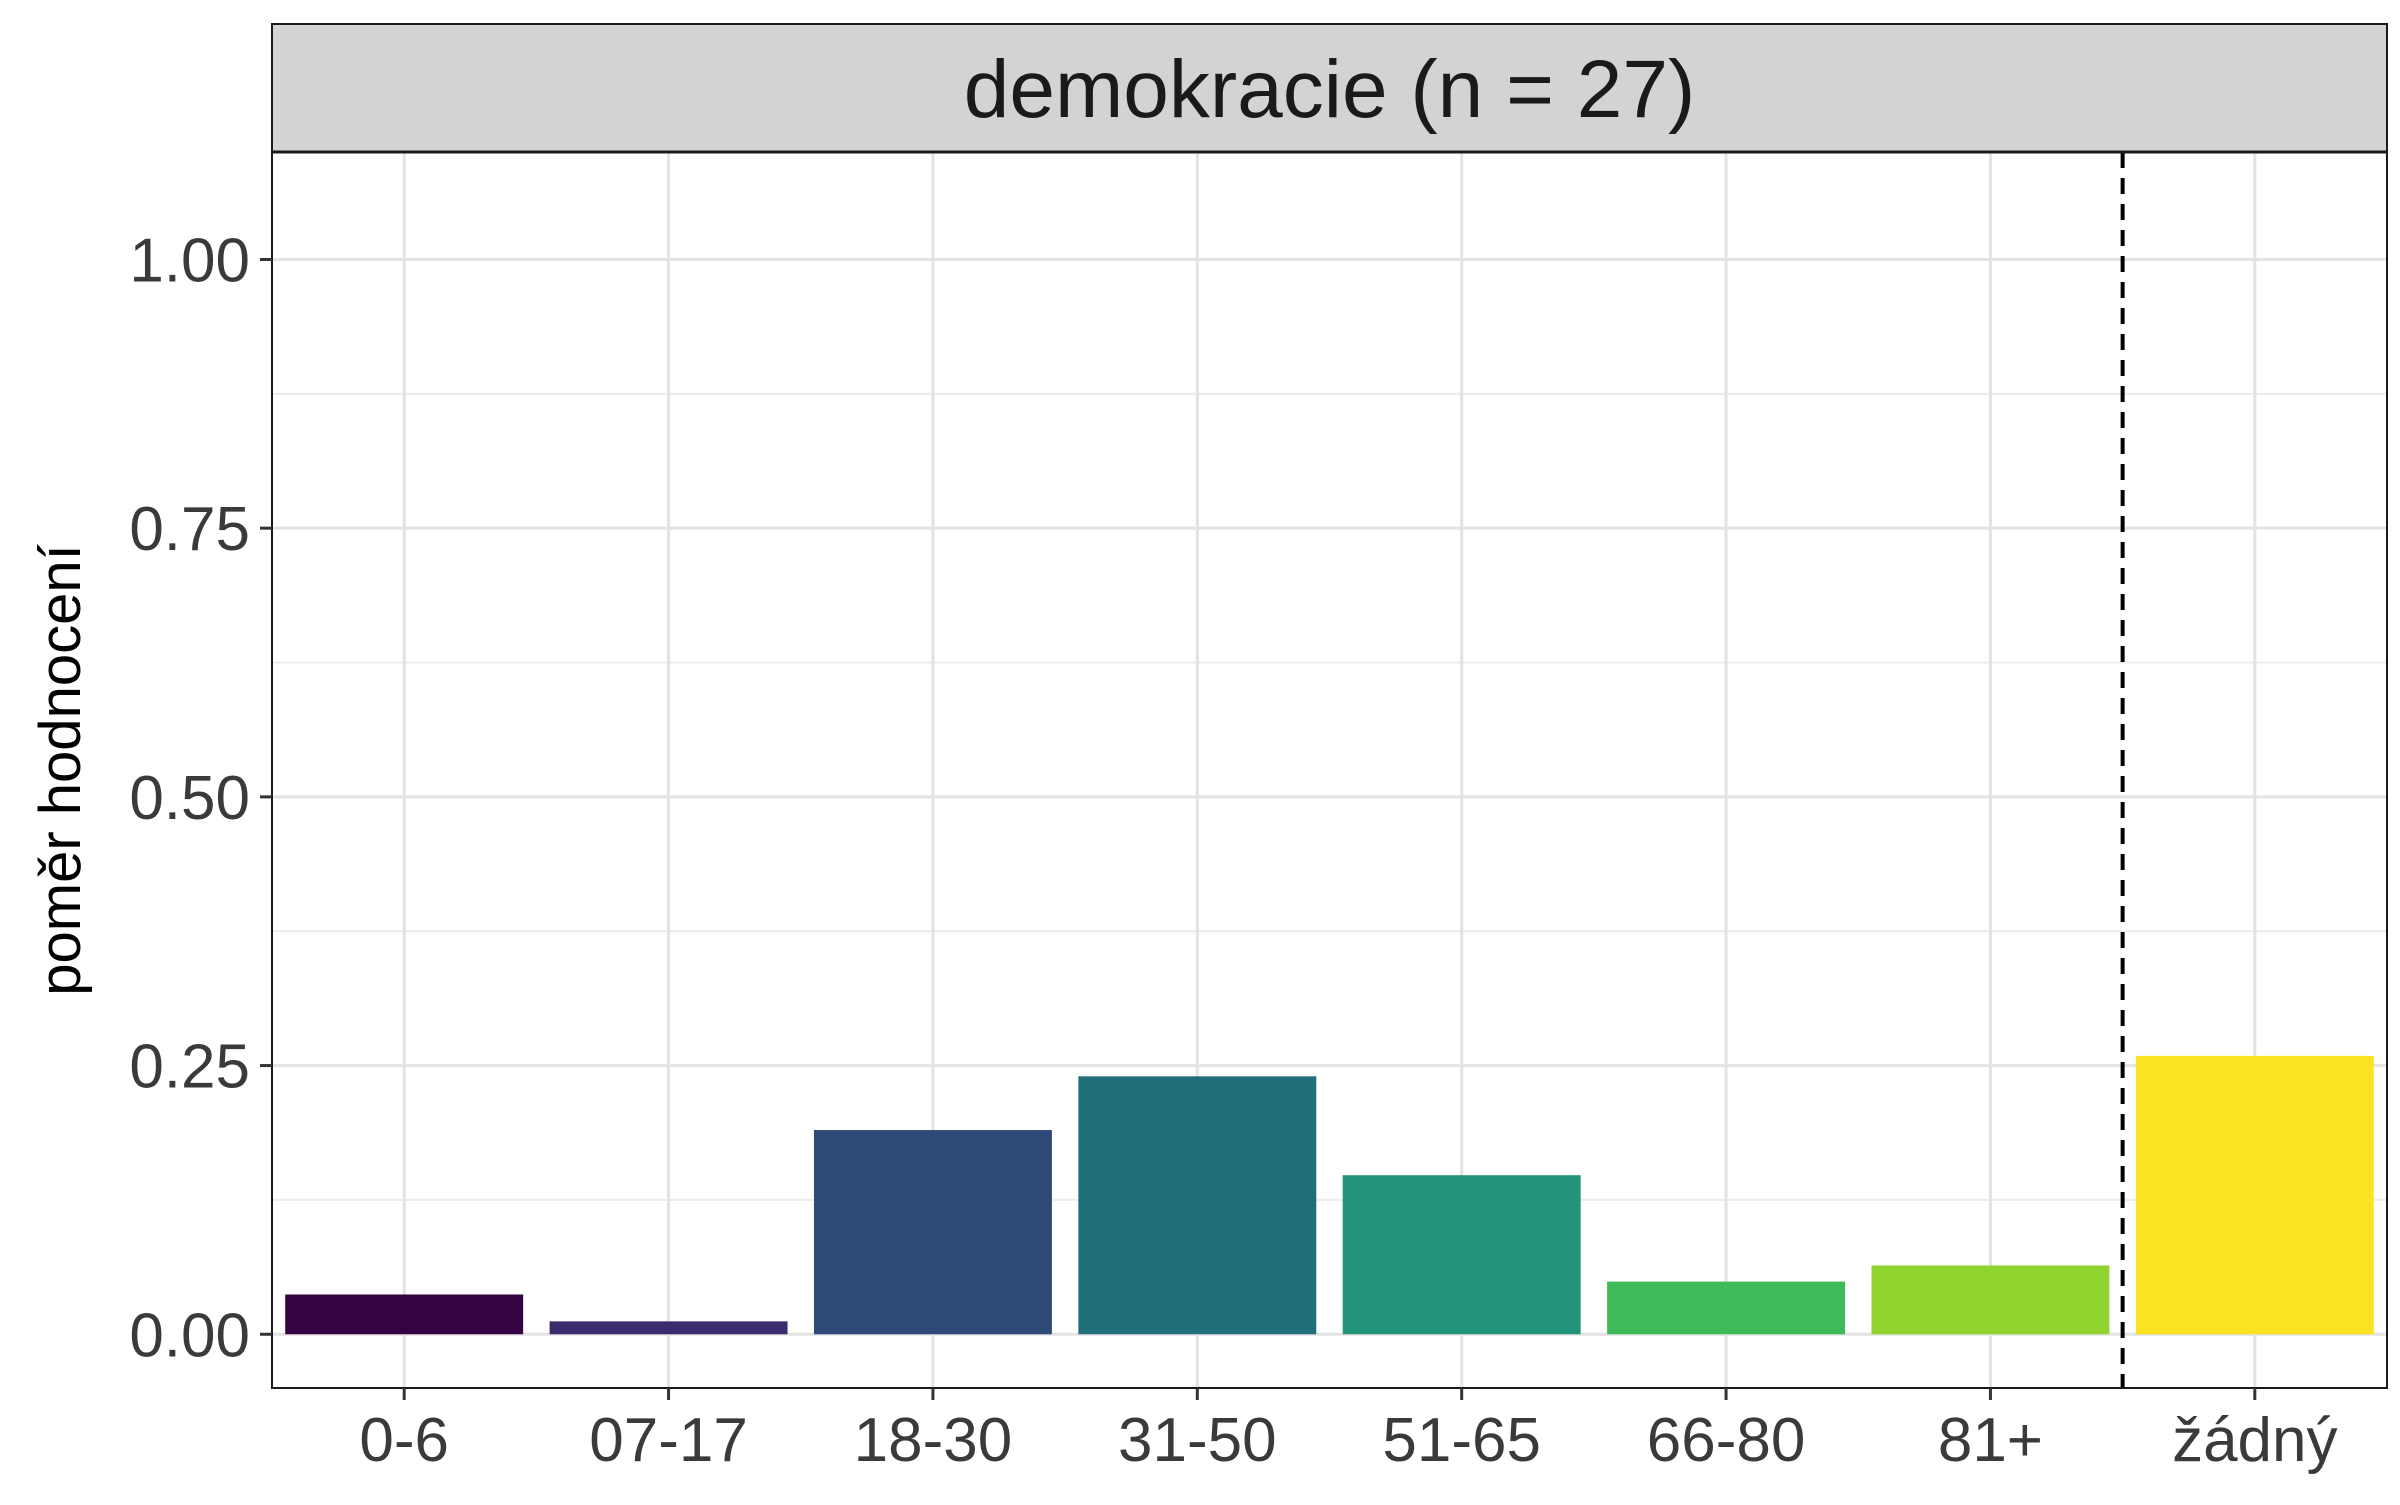  I want to click on facet-title: demokracie (n = 27), so click(1330, 89).